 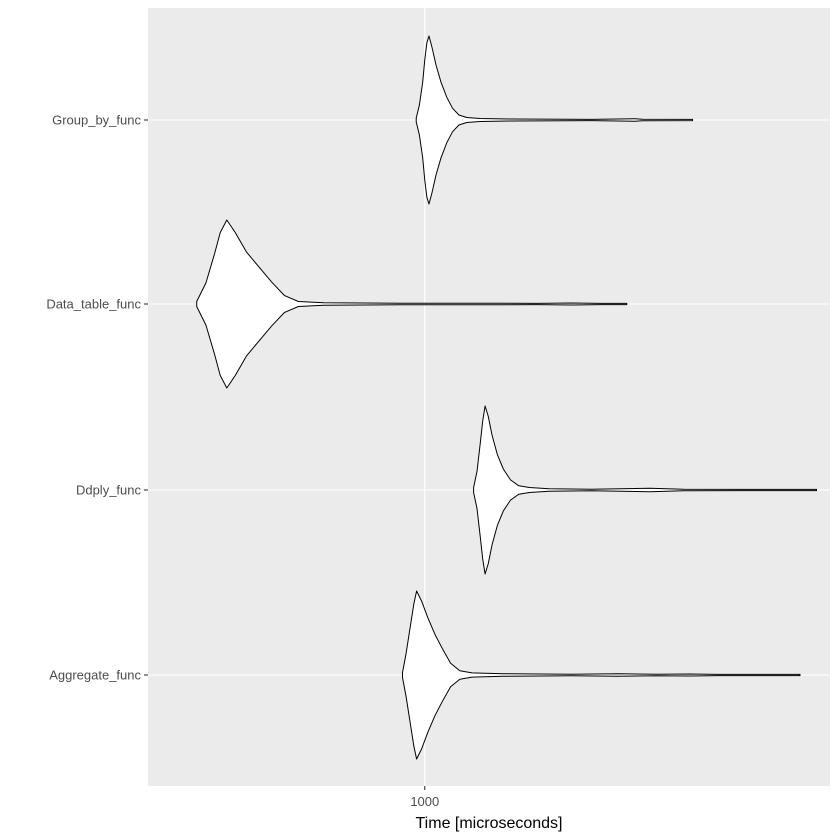 What do you see at coordinates (109, 490) in the screenshot?
I see `y-tick-label: Ddply_func` at bounding box center [109, 490].